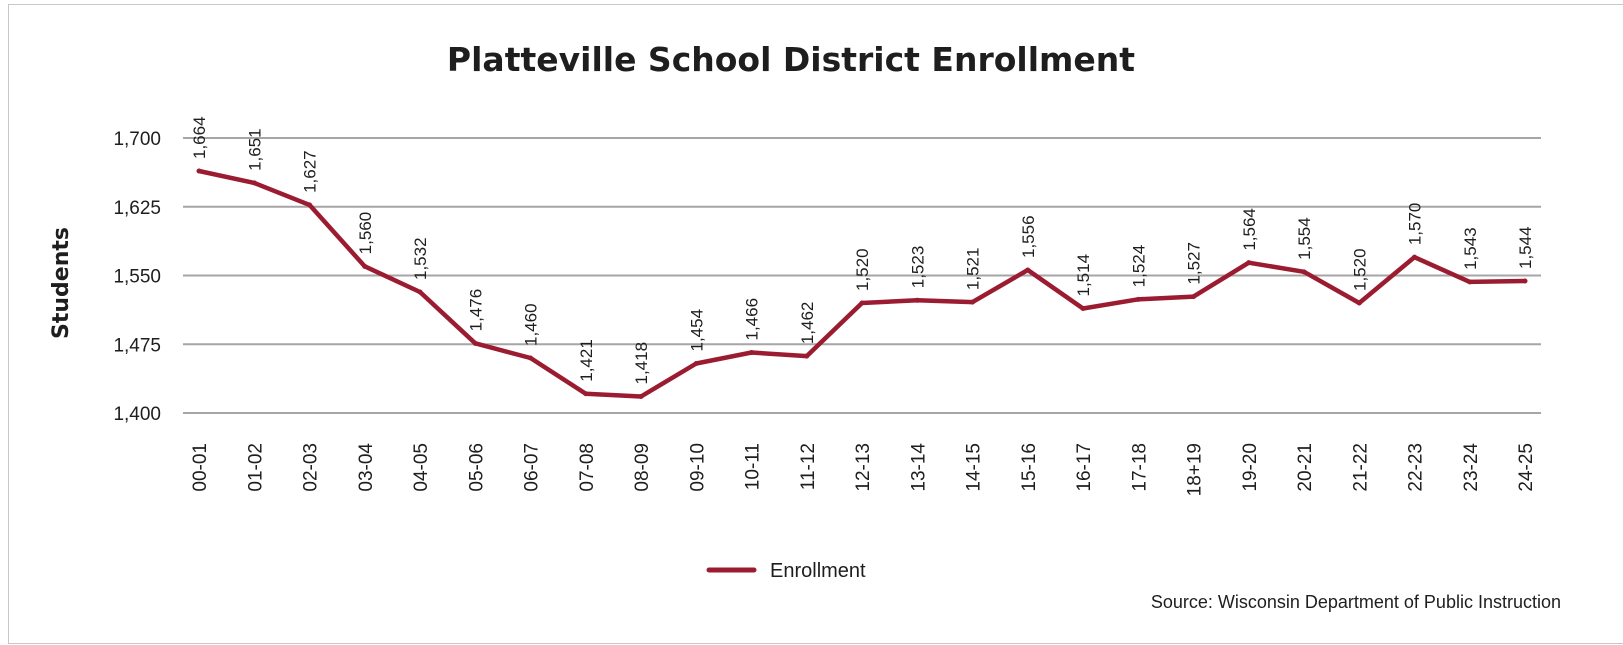  What do you see at coordinates (421, 467) in the screenshot?
I see `x-tick-label: 04-05` at bounding box center [421, 467].